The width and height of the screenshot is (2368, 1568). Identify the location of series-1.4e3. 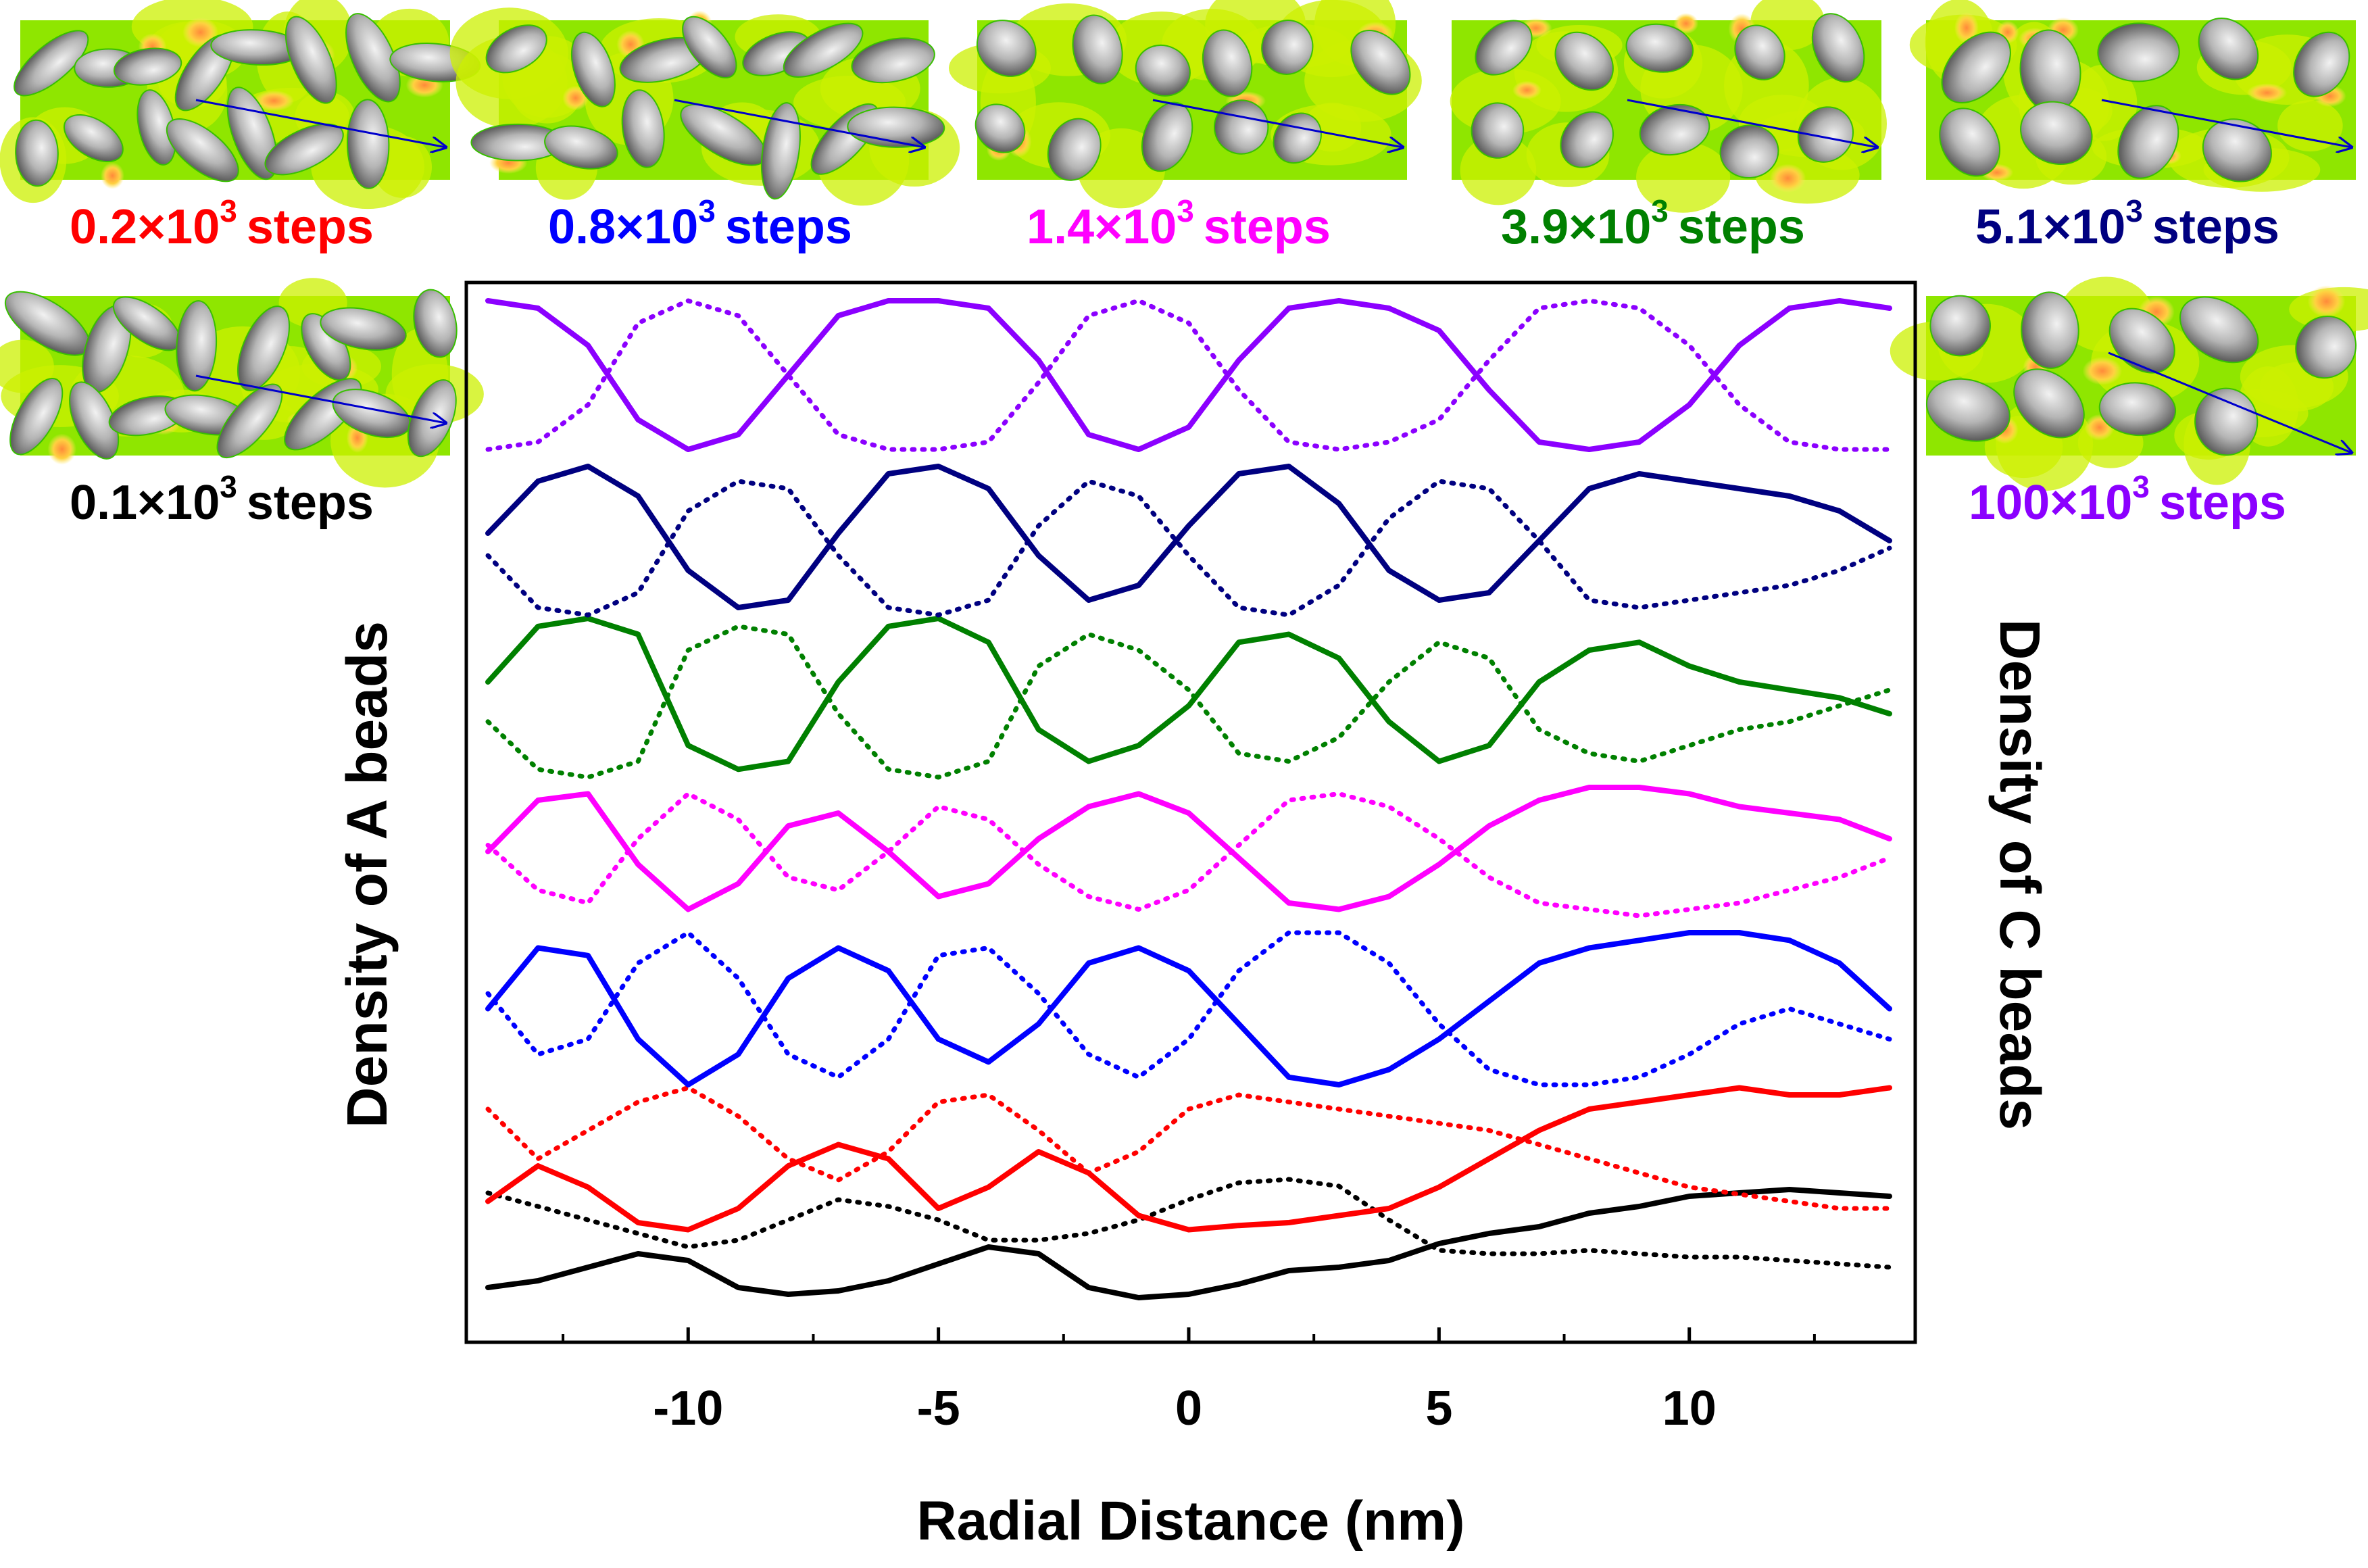
(1188, 851).